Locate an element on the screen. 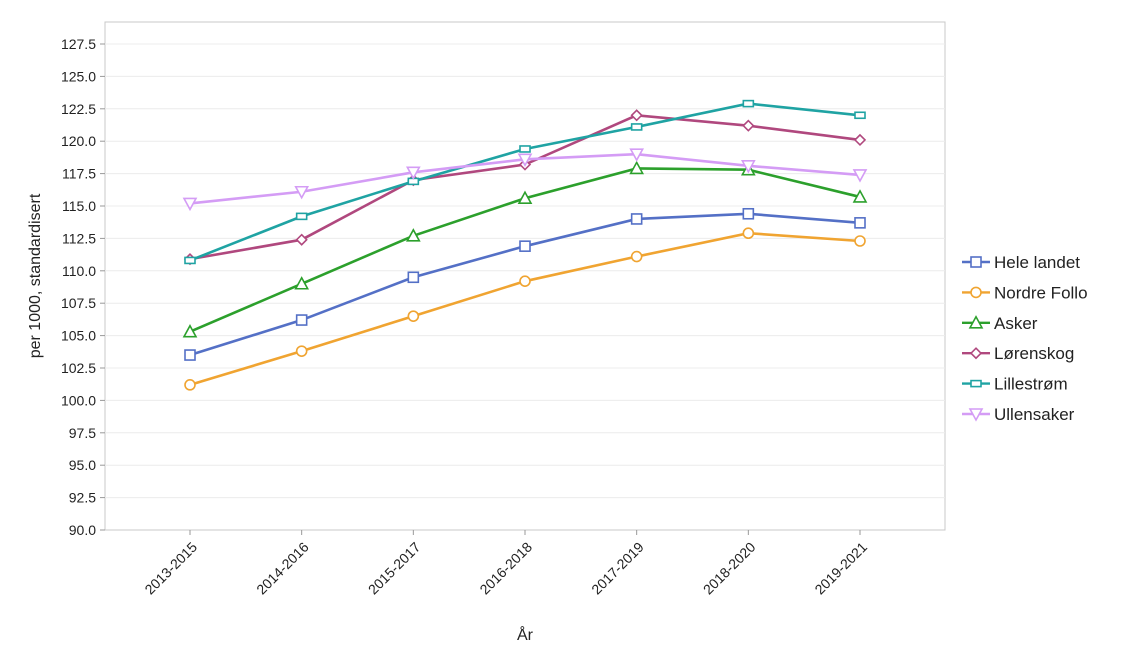 The image size is (1121, 663). x-tick-label: 2017-2019 is located at coordinates (617, 568).